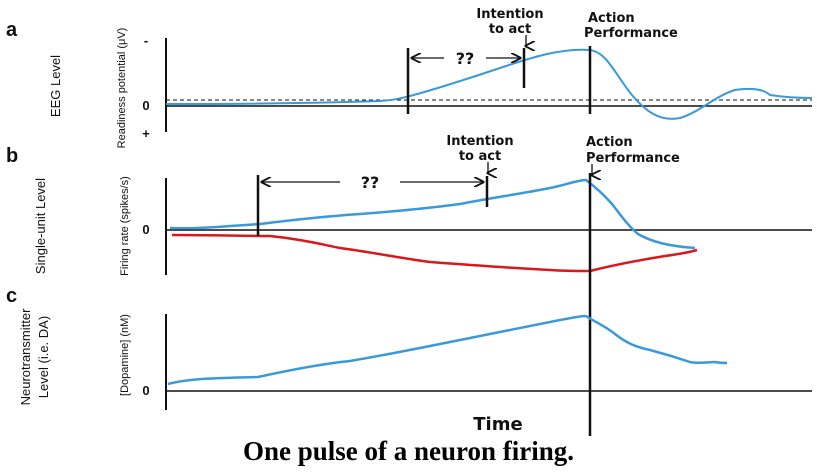 Image resolution: width=817 pixels, height=472 pixels. What do you see at coordinates (434, 253) in the screenshot?
I see `panel-b-firing-trace-down` at bounding box center [434, 253].